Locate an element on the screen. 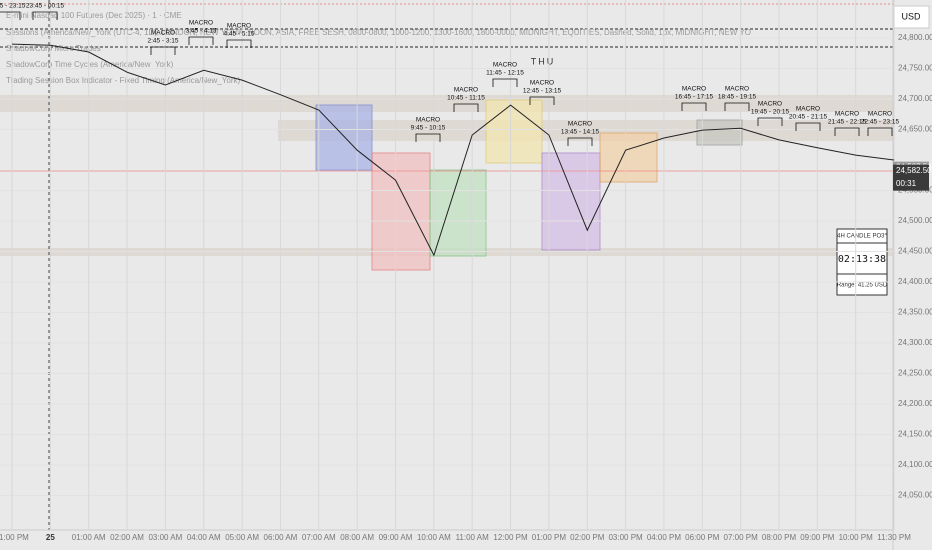 Image resolution: width=932 pixels, height=550 pixels. x-tick-label: 03:00 AM is located at coordinates (165, 537).